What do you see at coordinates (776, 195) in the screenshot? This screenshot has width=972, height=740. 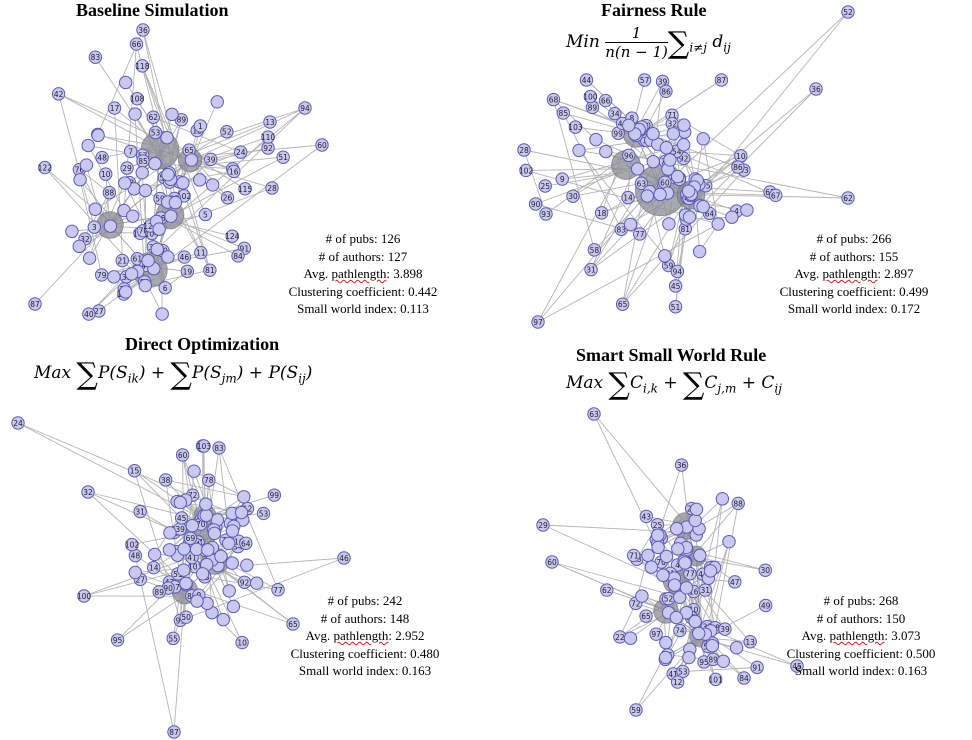 I see `node-label: 67` at bounding box center [776, 195].